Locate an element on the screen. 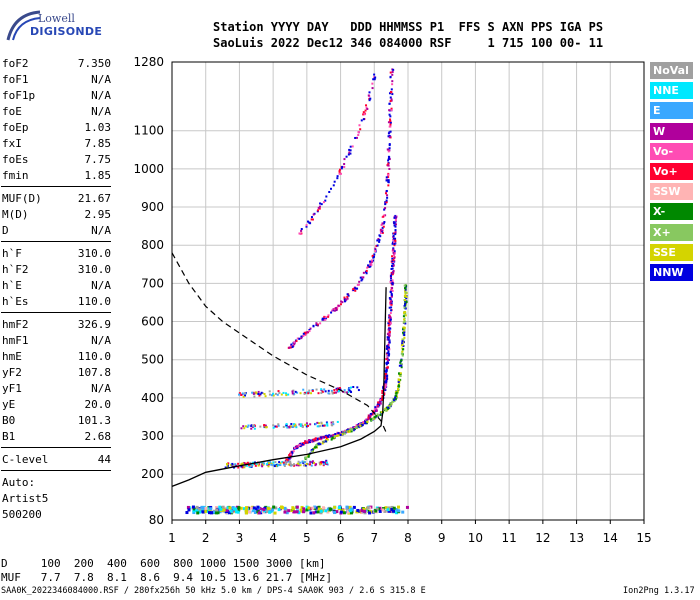  legend-item: Vo+ is located at coordinates (671, 171).